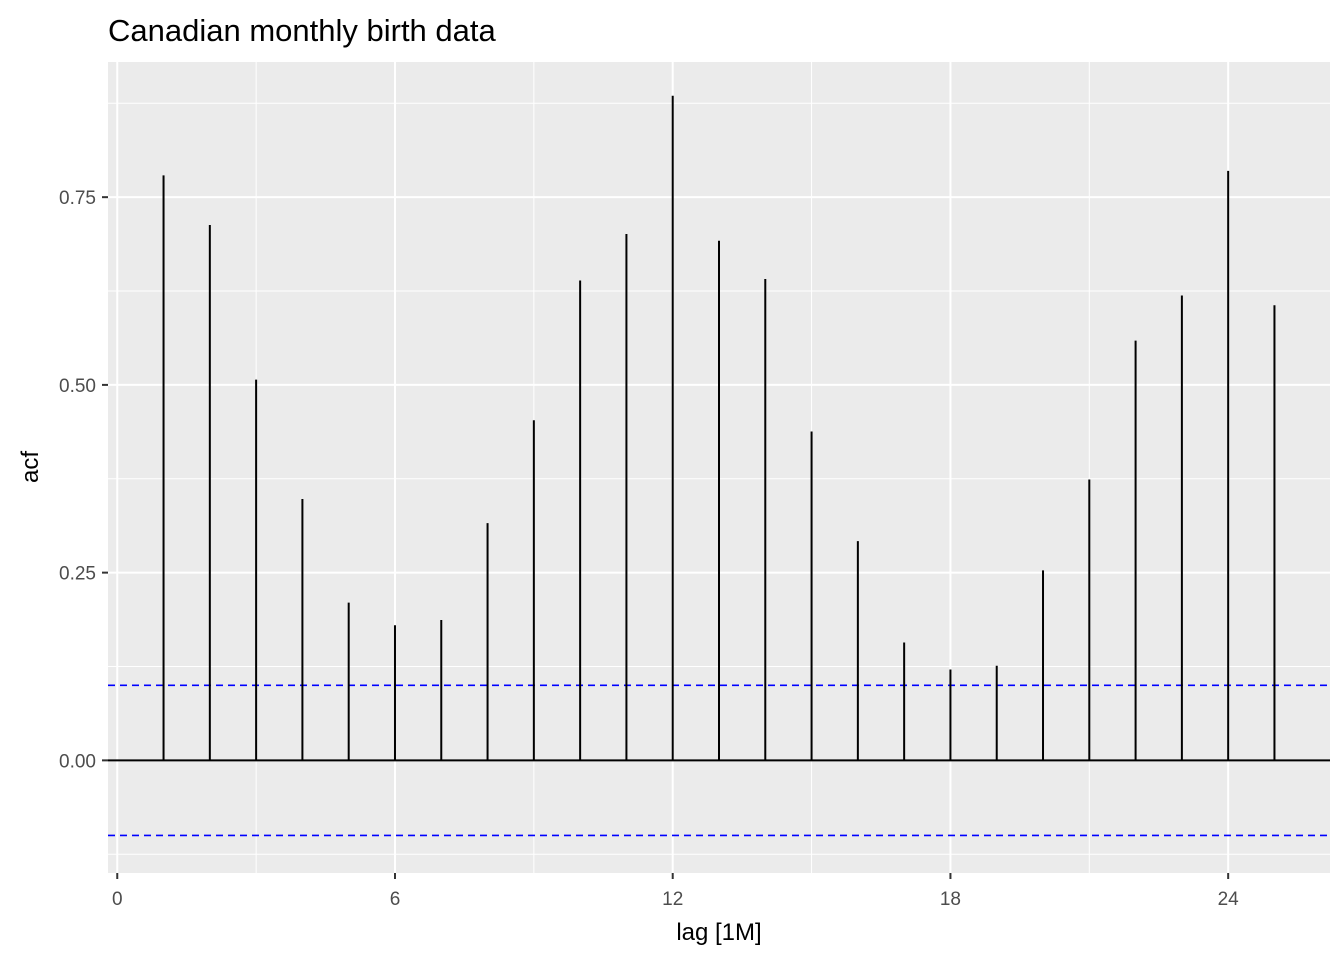  I want to click on x-axis-title: lag [1M], so click(718, 932).